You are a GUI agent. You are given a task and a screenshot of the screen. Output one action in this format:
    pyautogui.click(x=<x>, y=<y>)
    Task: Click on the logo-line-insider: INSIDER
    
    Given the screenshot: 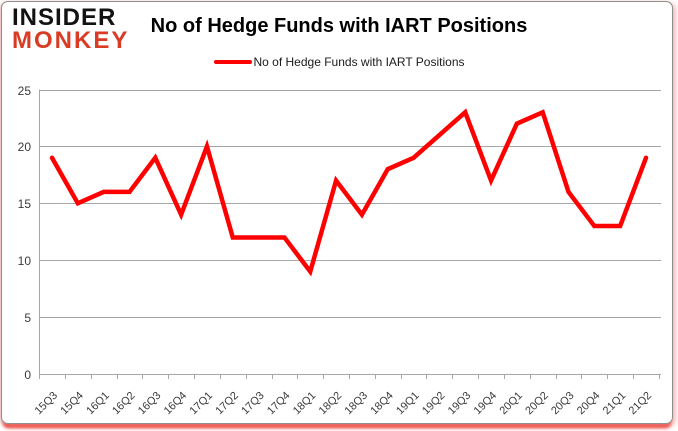 What is the action you would take?
    pyautogui.click(x=64, y=17)
    